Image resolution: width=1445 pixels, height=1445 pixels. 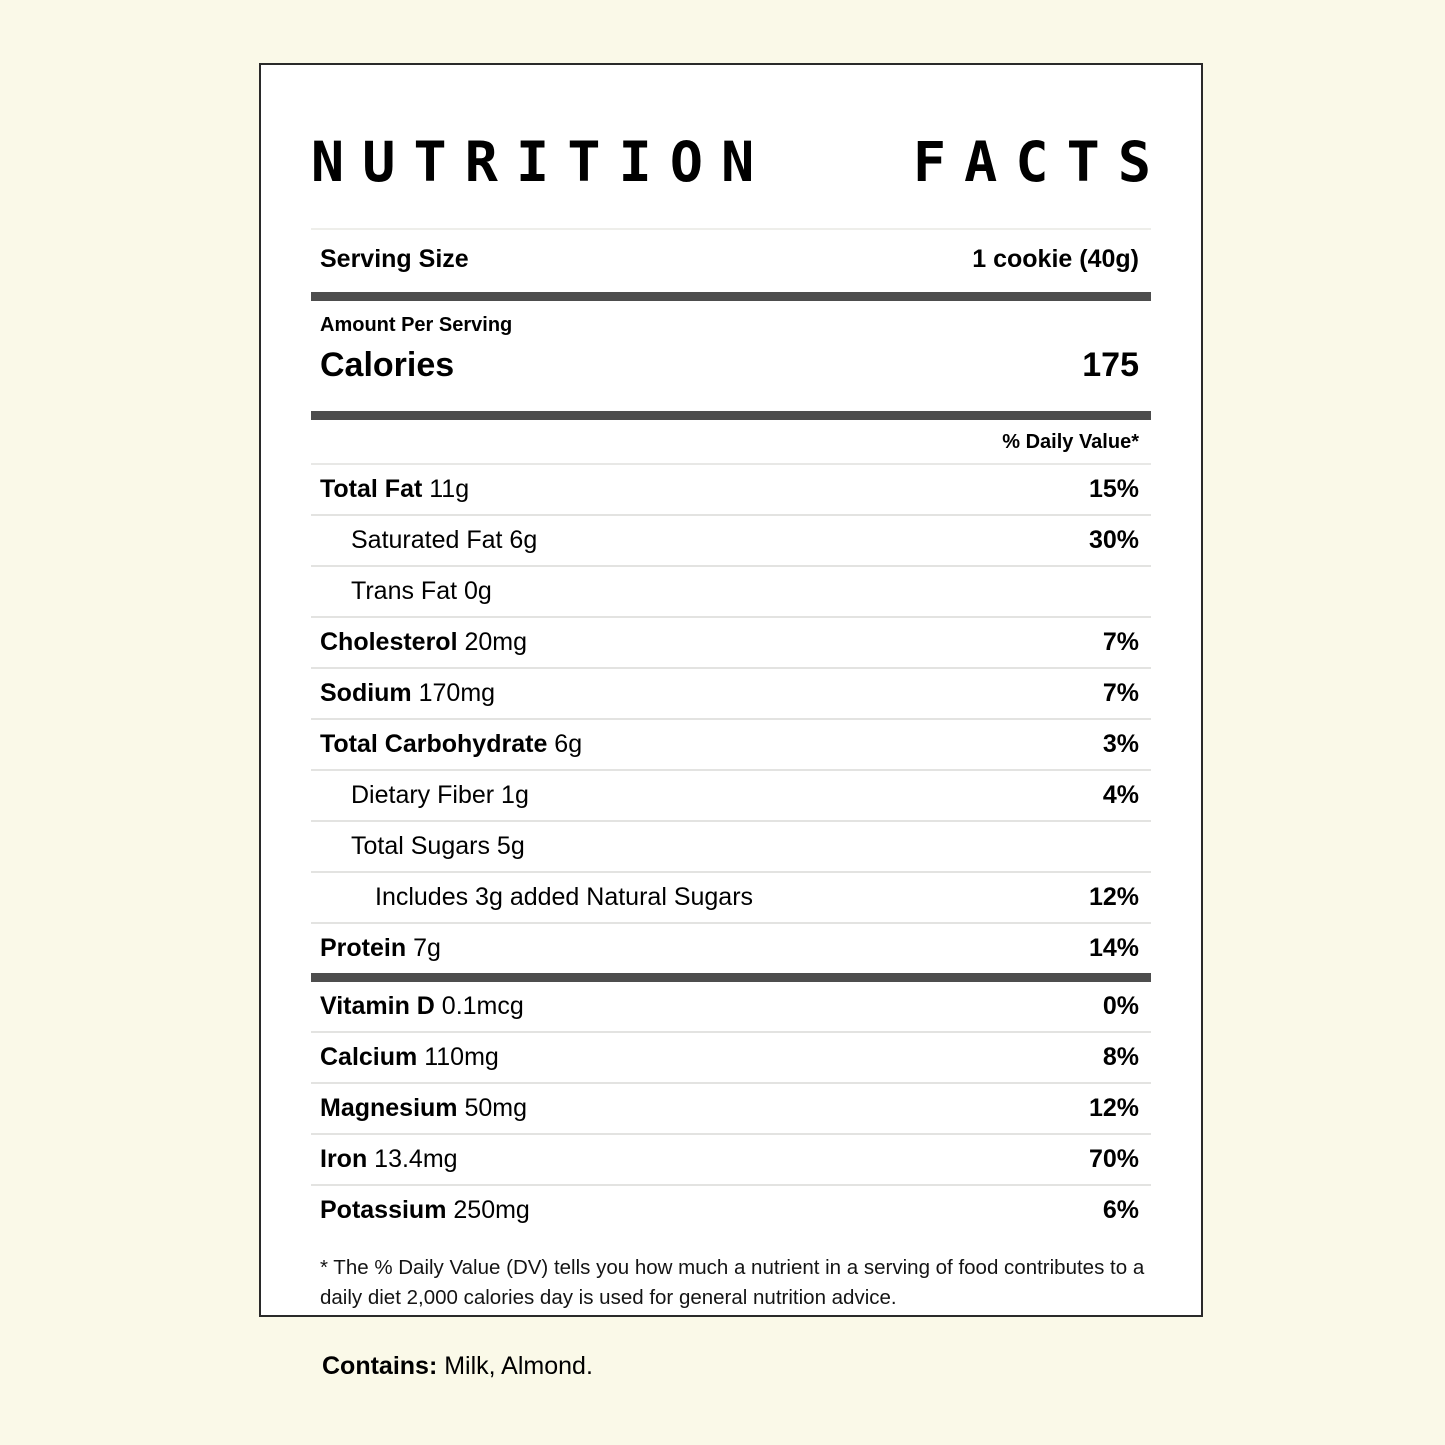 What do you see at coordinates (420, 846) in the screenshot?
I see `nutrient-name: Total Sugars` at bounding box center [420, 846].